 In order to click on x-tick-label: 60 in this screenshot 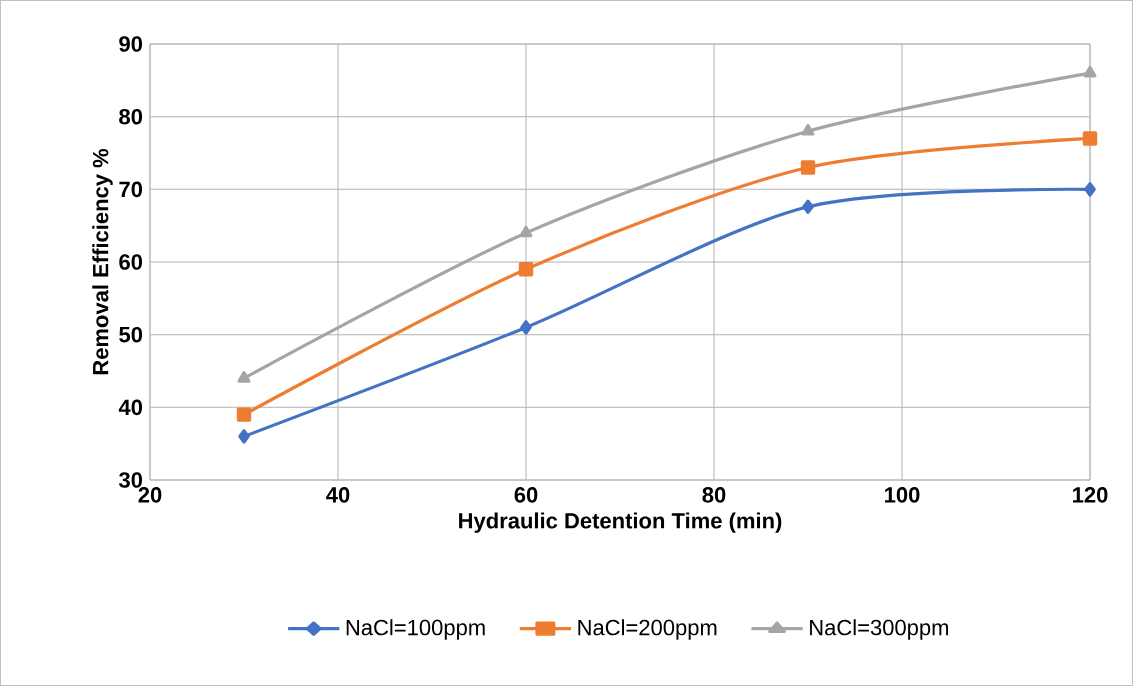, I will do `click(526, 495)`.